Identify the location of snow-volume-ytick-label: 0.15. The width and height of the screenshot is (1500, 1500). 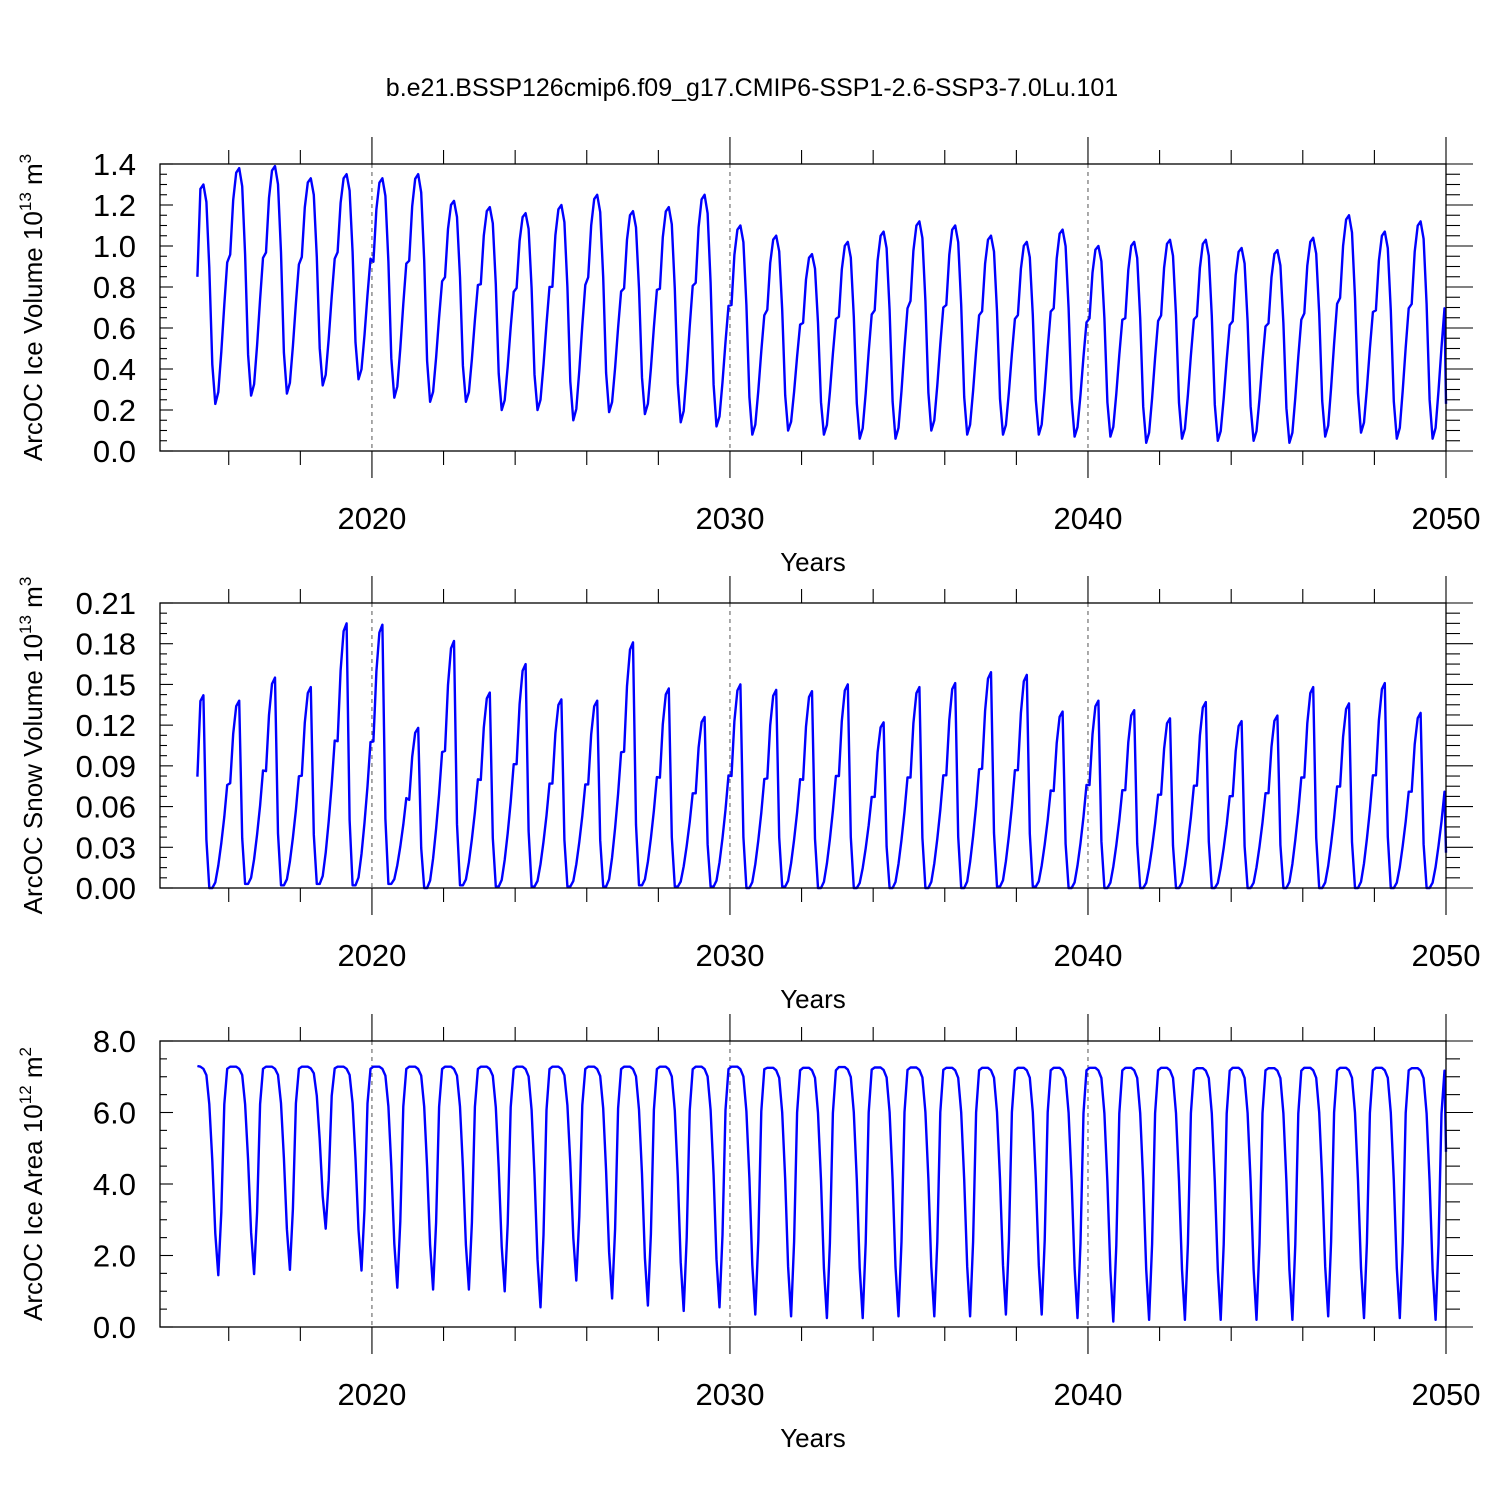
(106, 684).